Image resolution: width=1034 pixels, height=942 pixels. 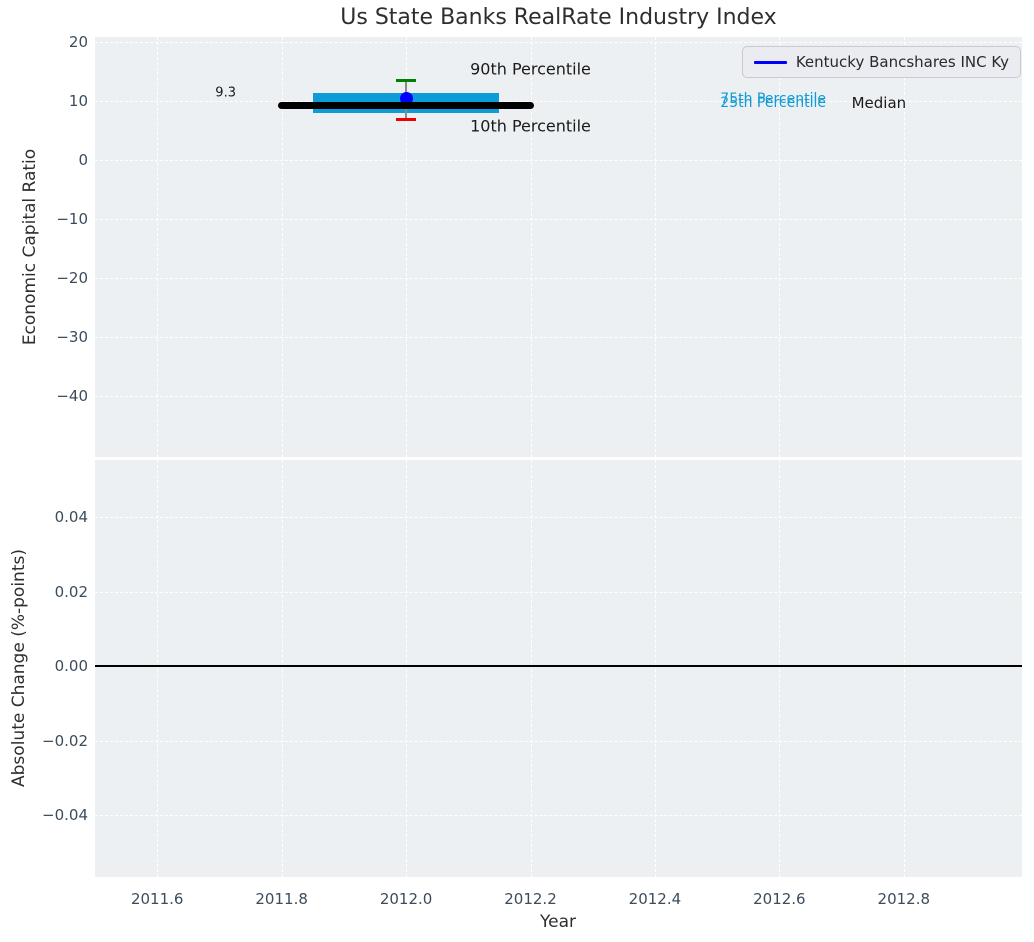 What do you see at coordinates (770, 62) in the screenshot?
I see `legend-line-icon` at bounding box center [770, 62].